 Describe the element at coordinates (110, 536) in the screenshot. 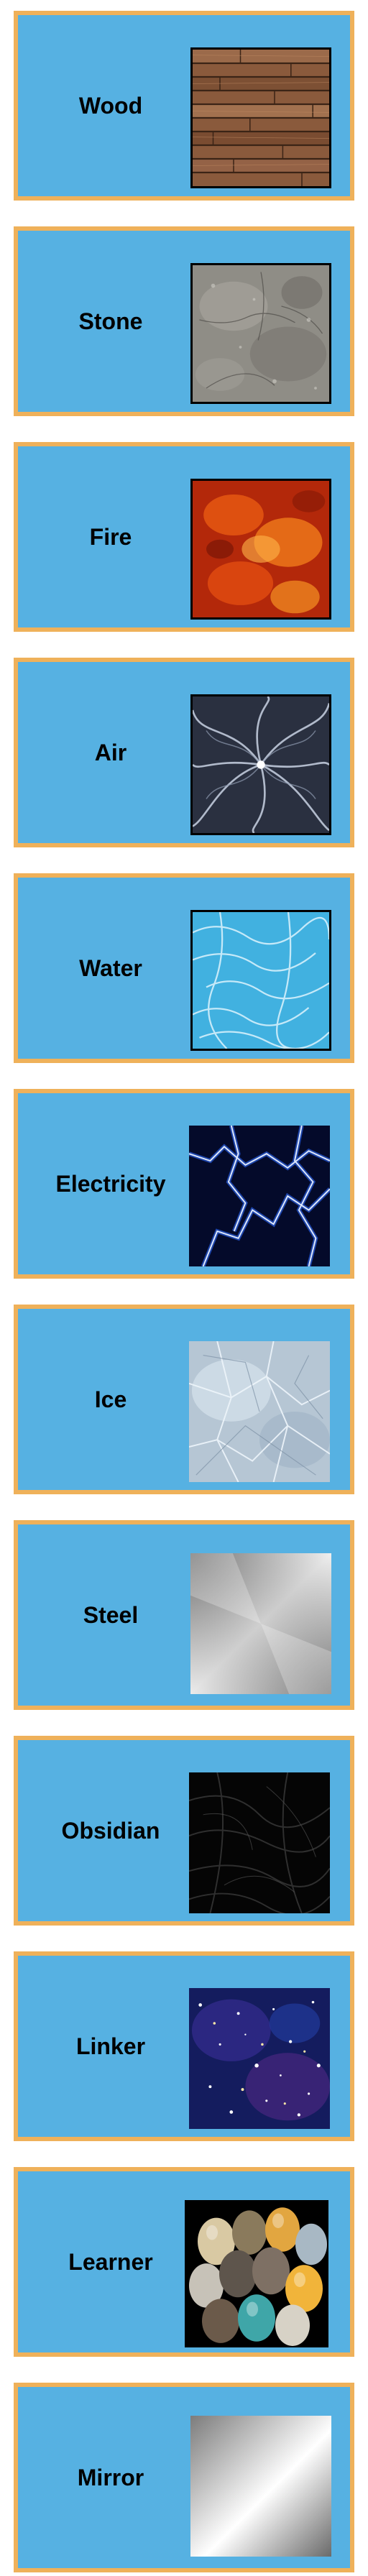

I see `card-label: Fire` at that location.